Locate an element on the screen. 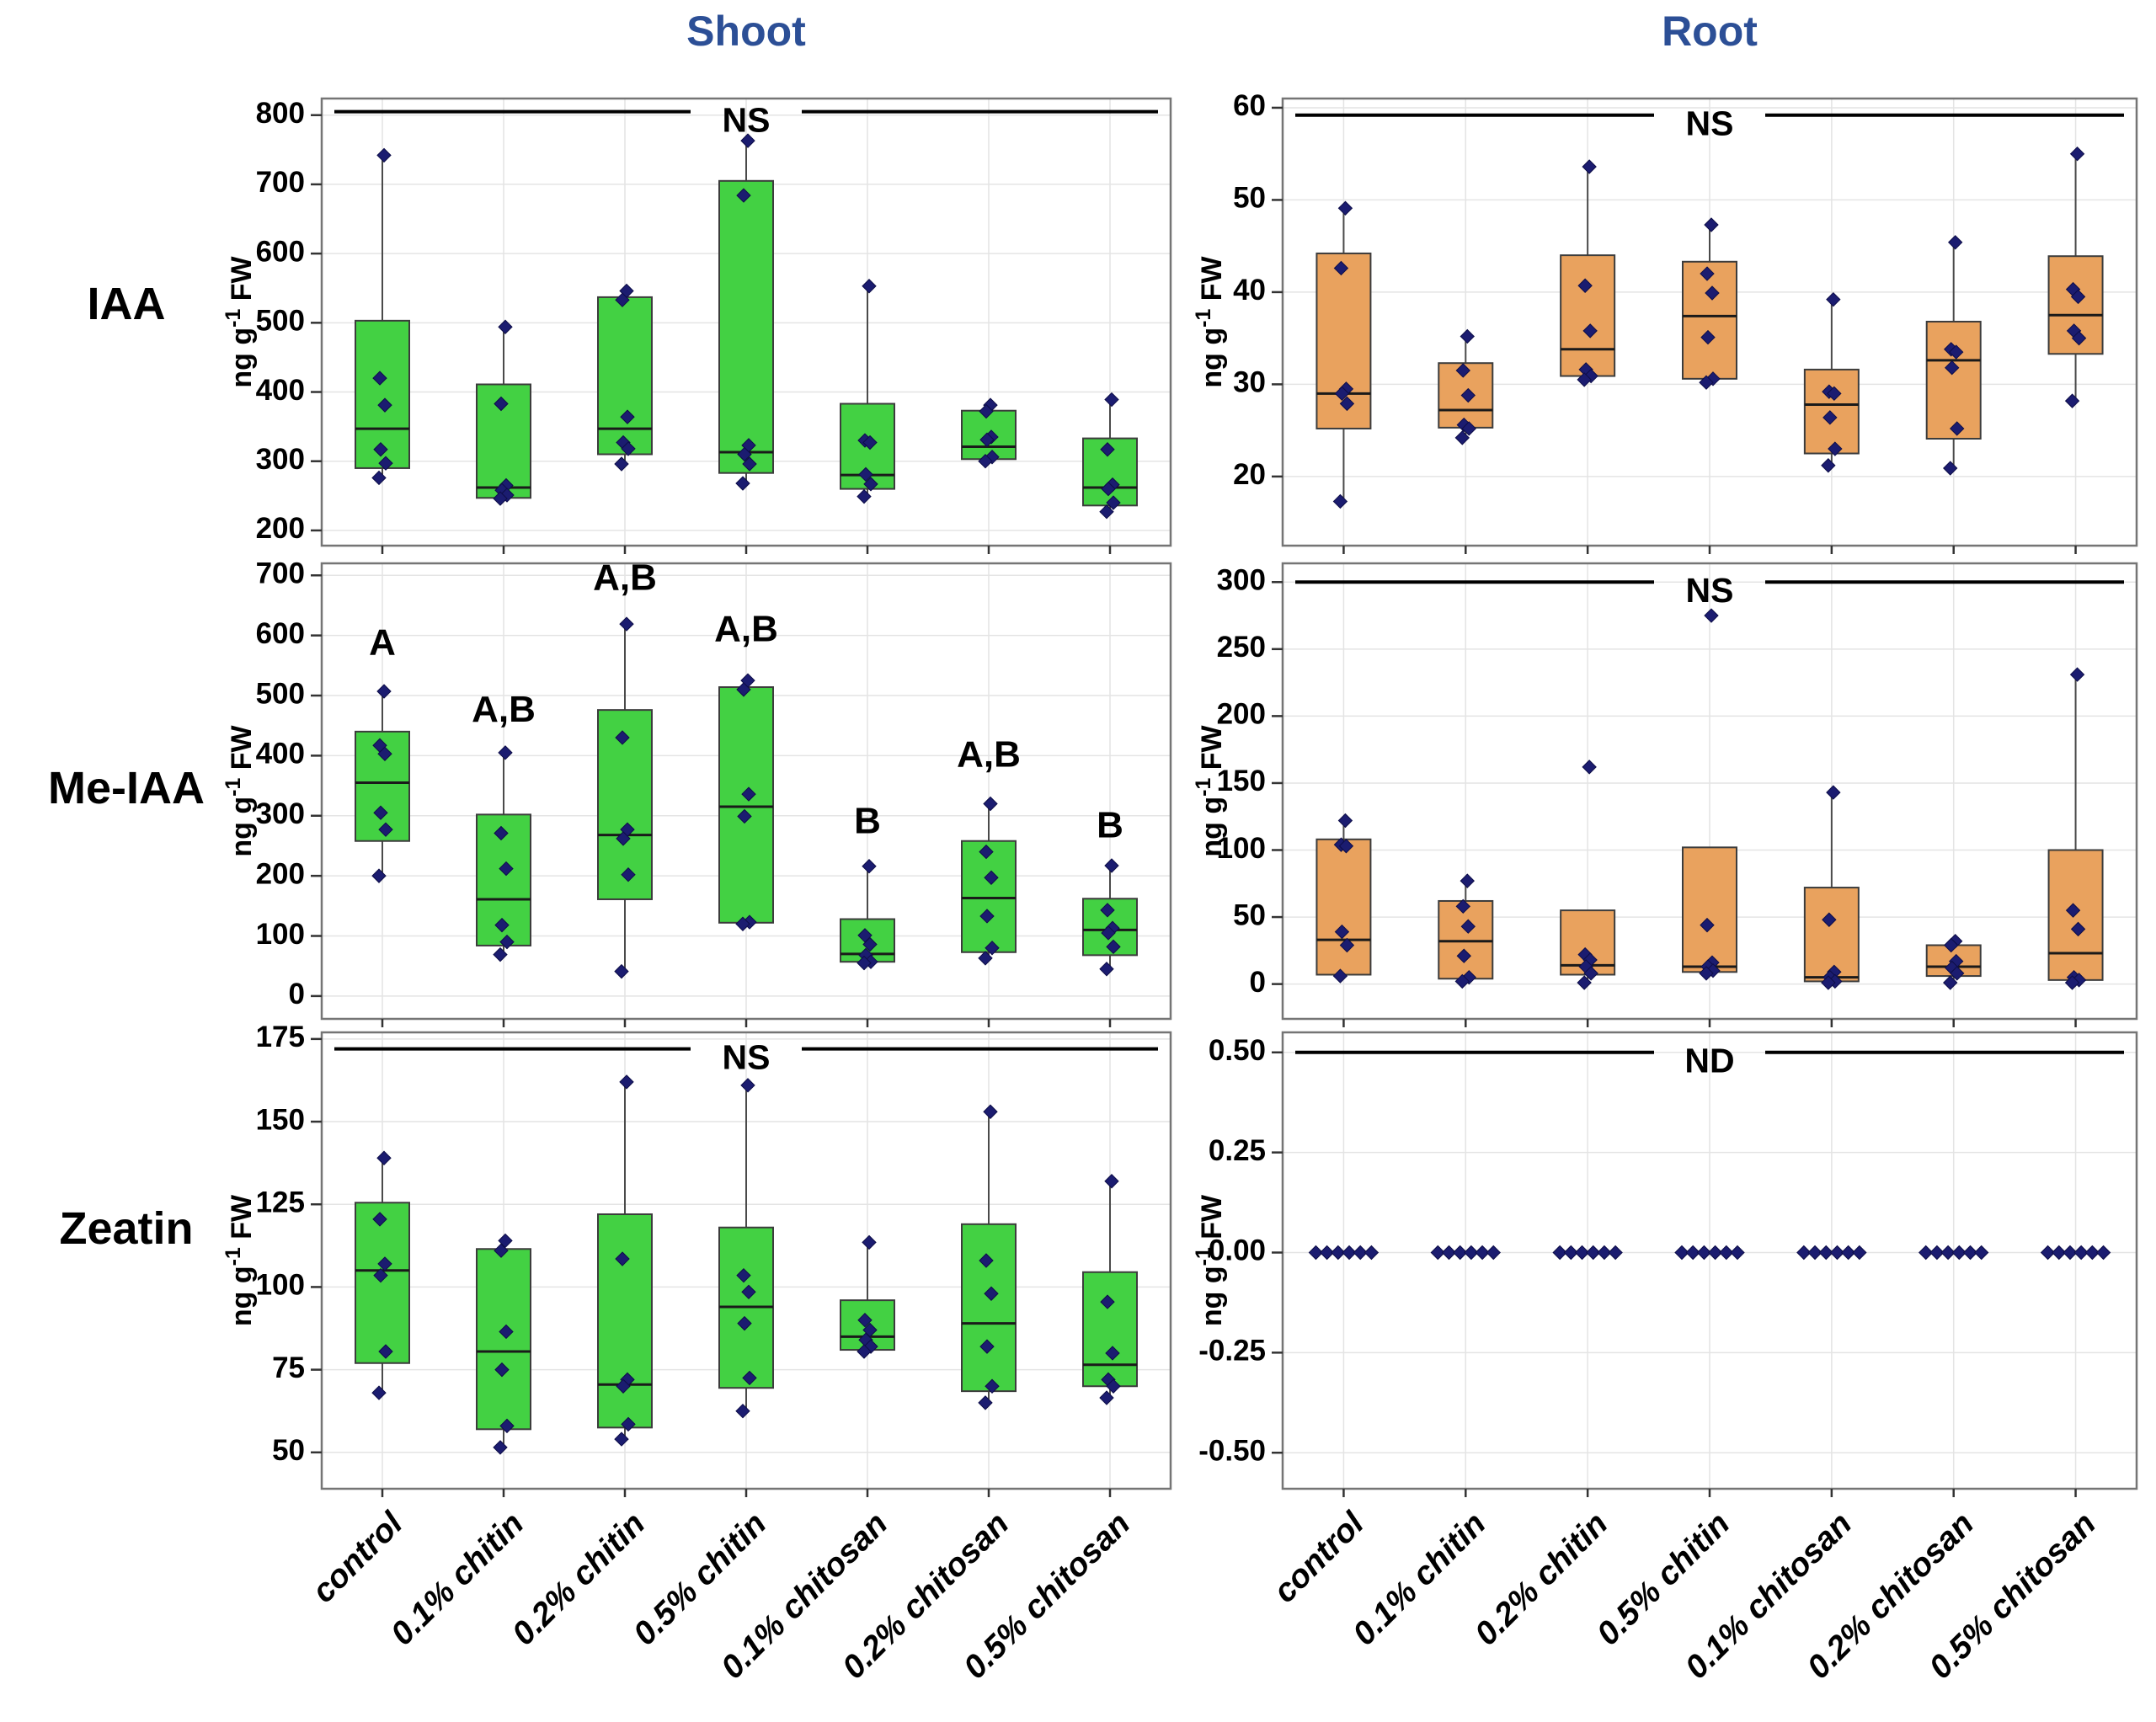 This screenshot has height=1722, width=2156. svg-text: 20 is located at coordinates (1249, 474).